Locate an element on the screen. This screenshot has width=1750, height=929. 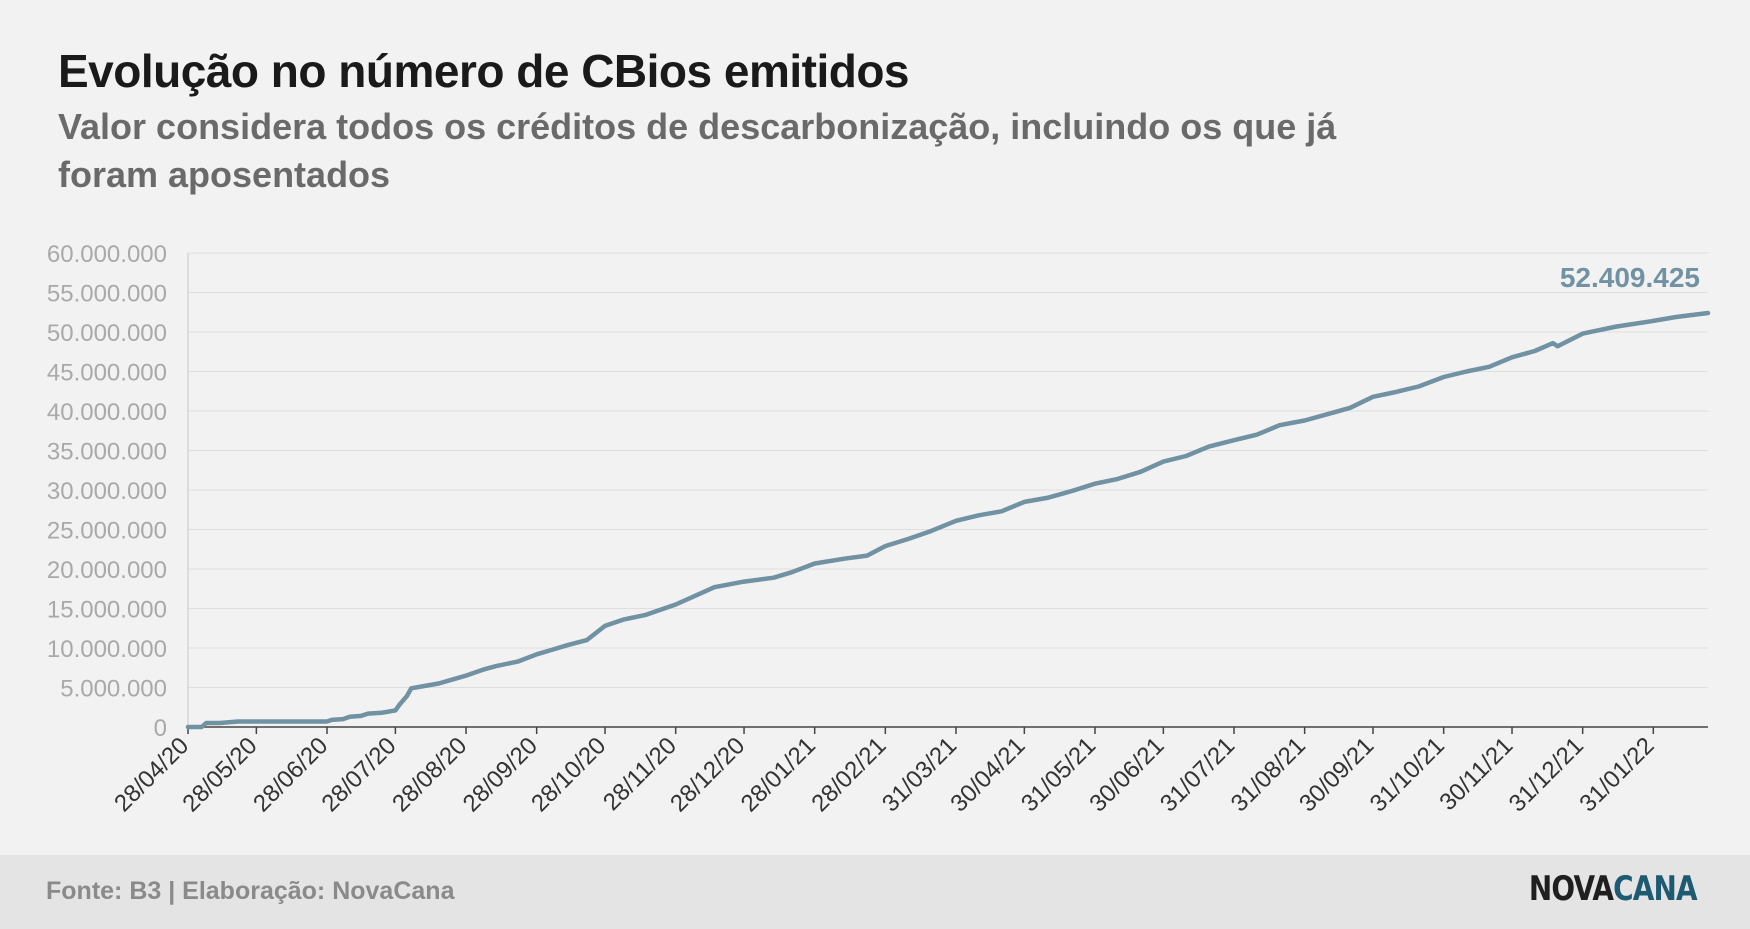
x-tick-label: 28/05/20 is located at coordinates (219, 774).